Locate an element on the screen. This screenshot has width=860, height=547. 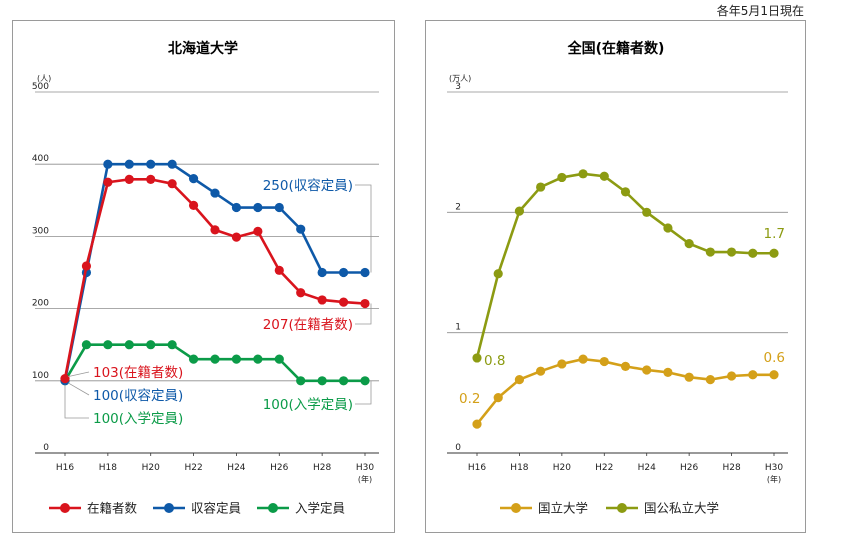
annotation-capacity-start: 100(収容定員) is located at coordinates (138, 395).